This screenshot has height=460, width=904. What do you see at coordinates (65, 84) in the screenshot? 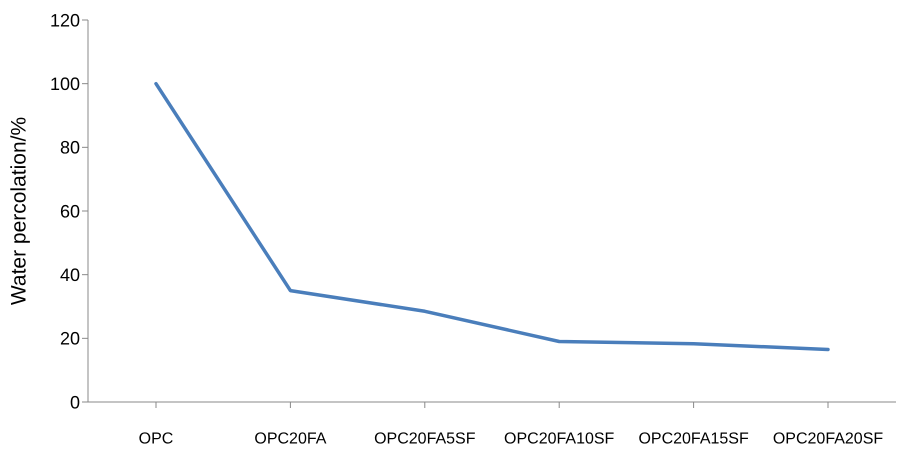
I see `y-tick-label: 100` at bounding box center [65, 84].